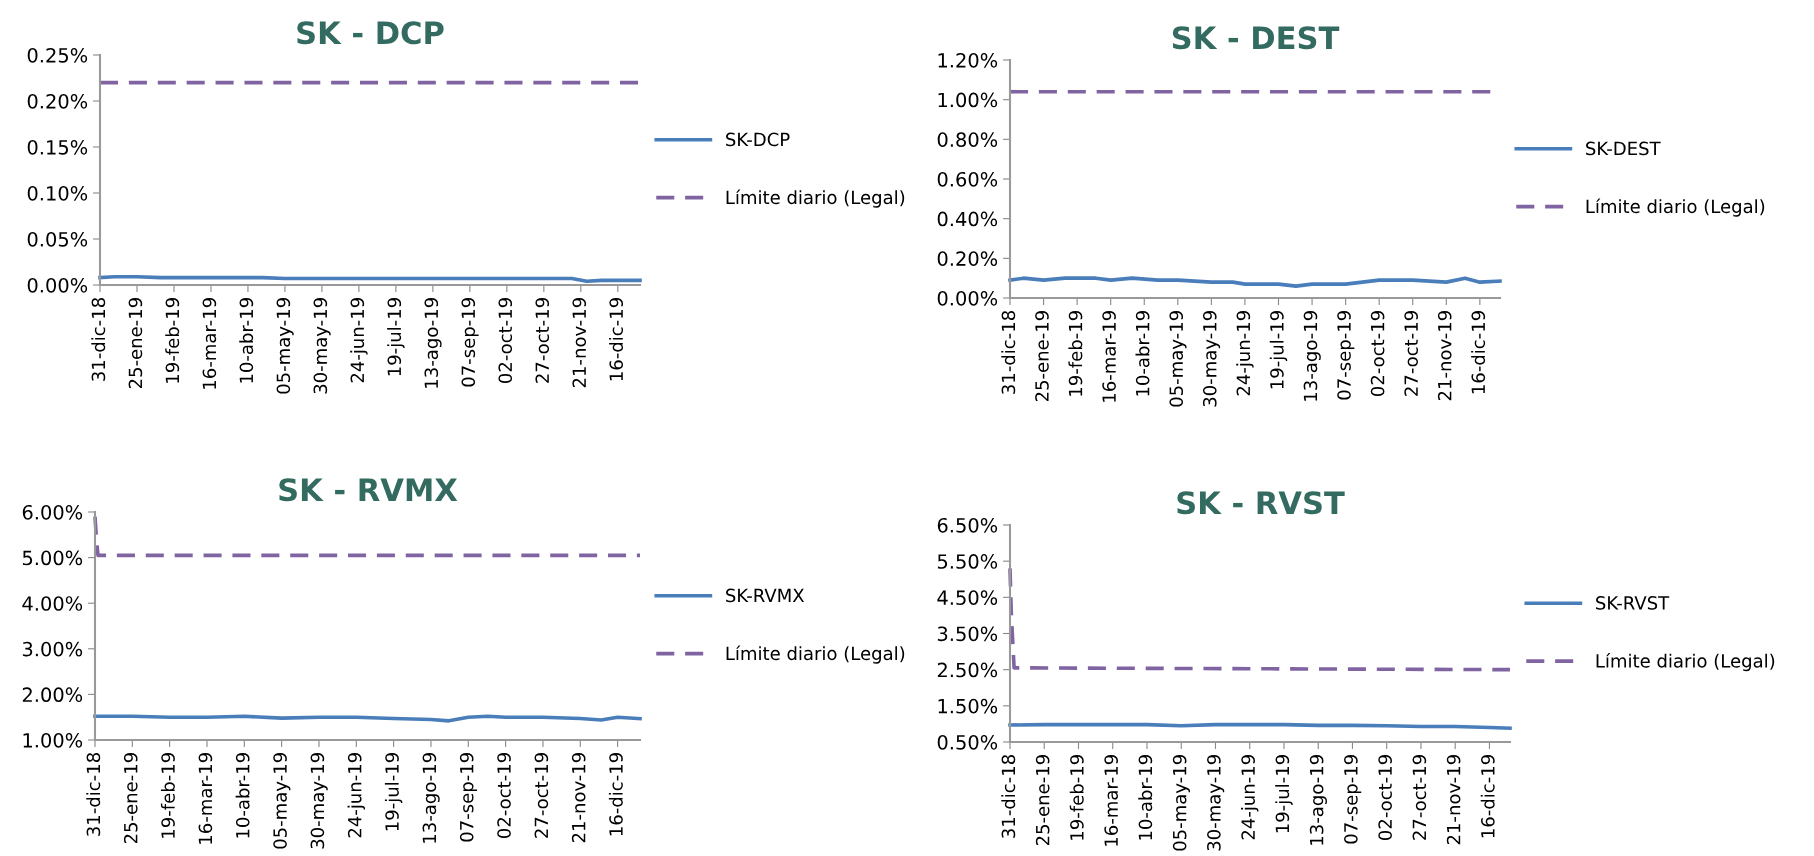  I want to click on y-tick-label: 0.80%, so click(967, 139).